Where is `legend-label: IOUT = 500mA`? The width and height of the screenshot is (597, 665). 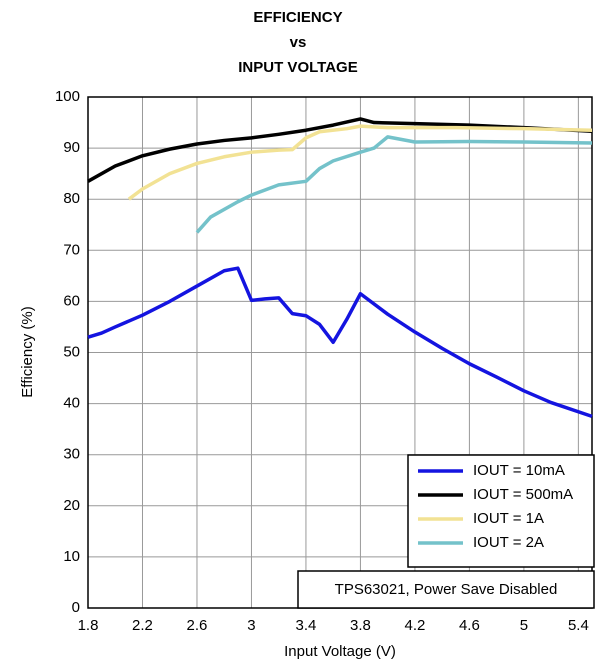
legend-label: IOUT = 500mA is located at coordinates (523, 494).